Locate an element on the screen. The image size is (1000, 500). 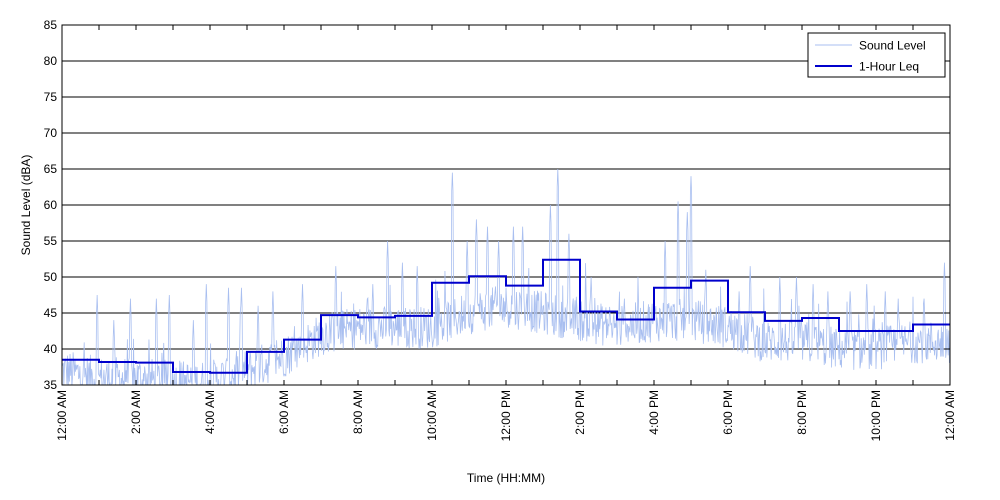
legend-box is located at coordinates (876, 55).